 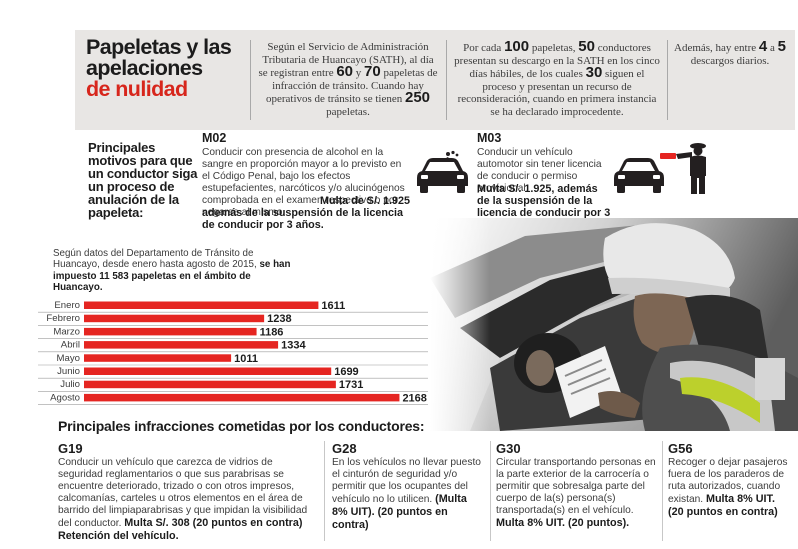 I want to click on chart-value-label: 1186, so click(x=272, y=332).